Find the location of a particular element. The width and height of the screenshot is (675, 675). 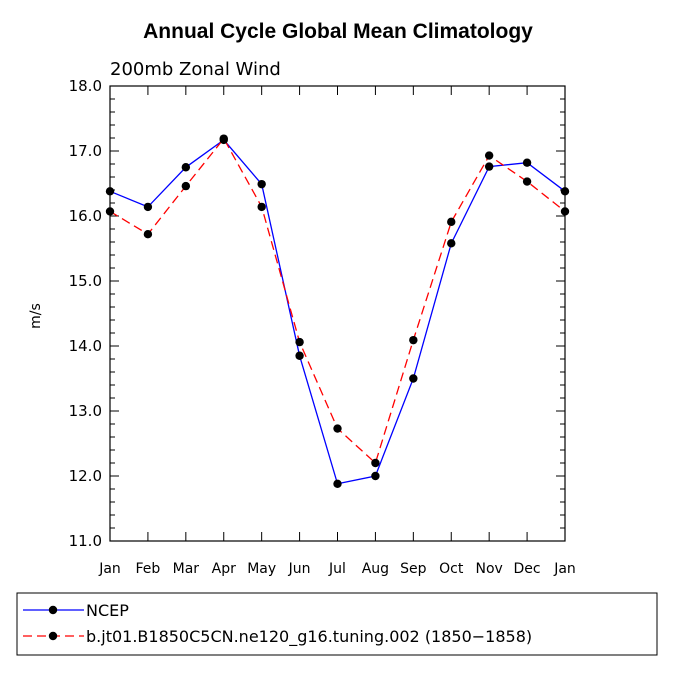

x-tick-label: Dec is located at coordinates (527, 569).